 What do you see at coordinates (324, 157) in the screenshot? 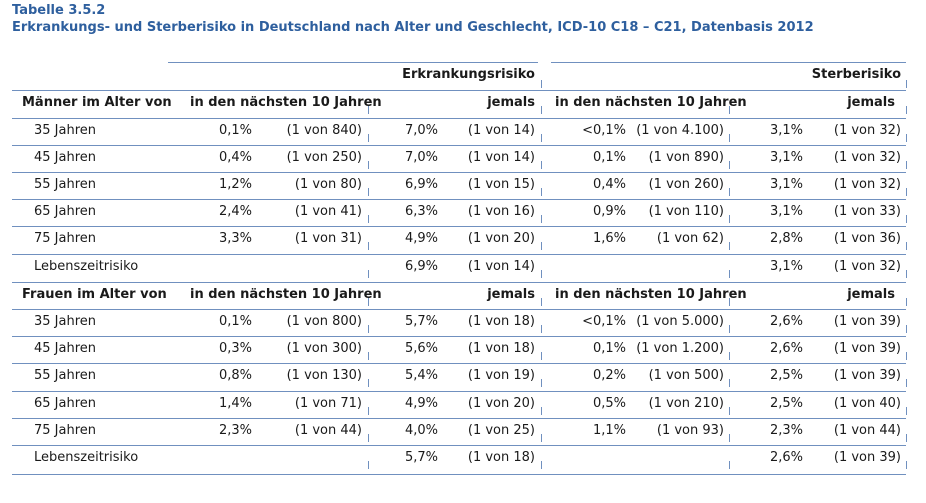
I see `cell-e10n: (1 von 250)` at bounding box center [324, 157].